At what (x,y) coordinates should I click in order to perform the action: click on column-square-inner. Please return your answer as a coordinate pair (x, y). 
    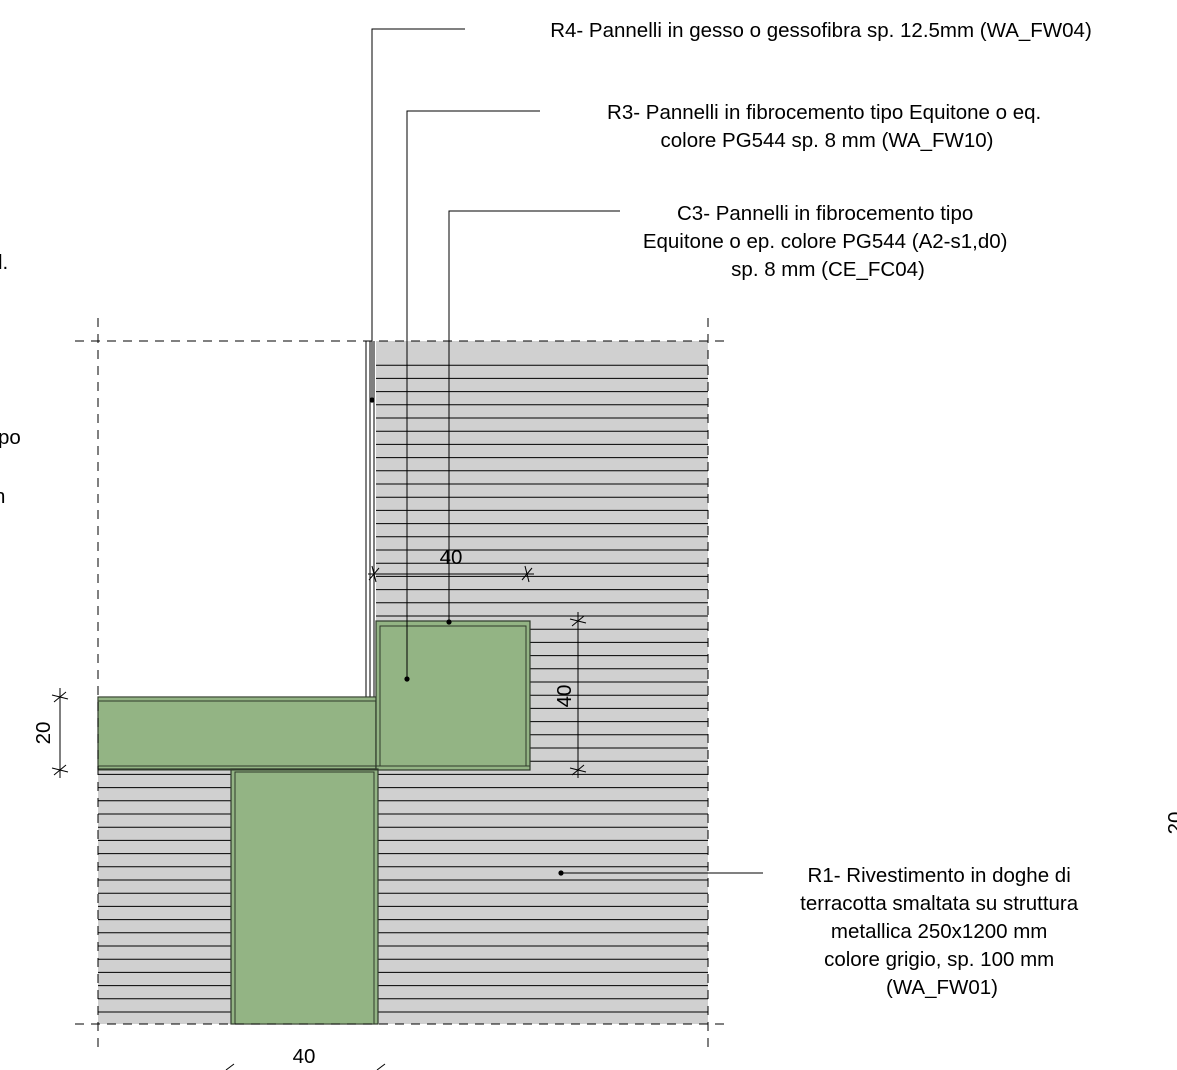
    Looking at the image, I should click on (453, 696).